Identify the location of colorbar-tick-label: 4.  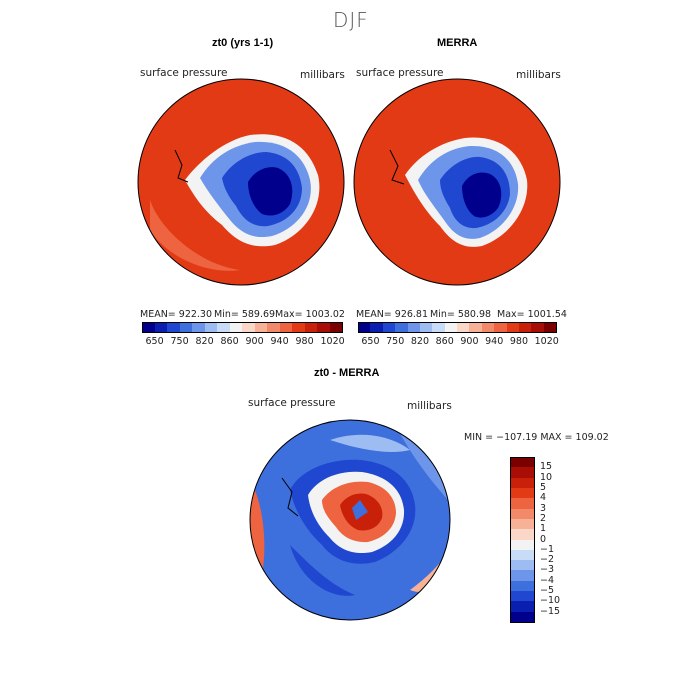
(543, 498).